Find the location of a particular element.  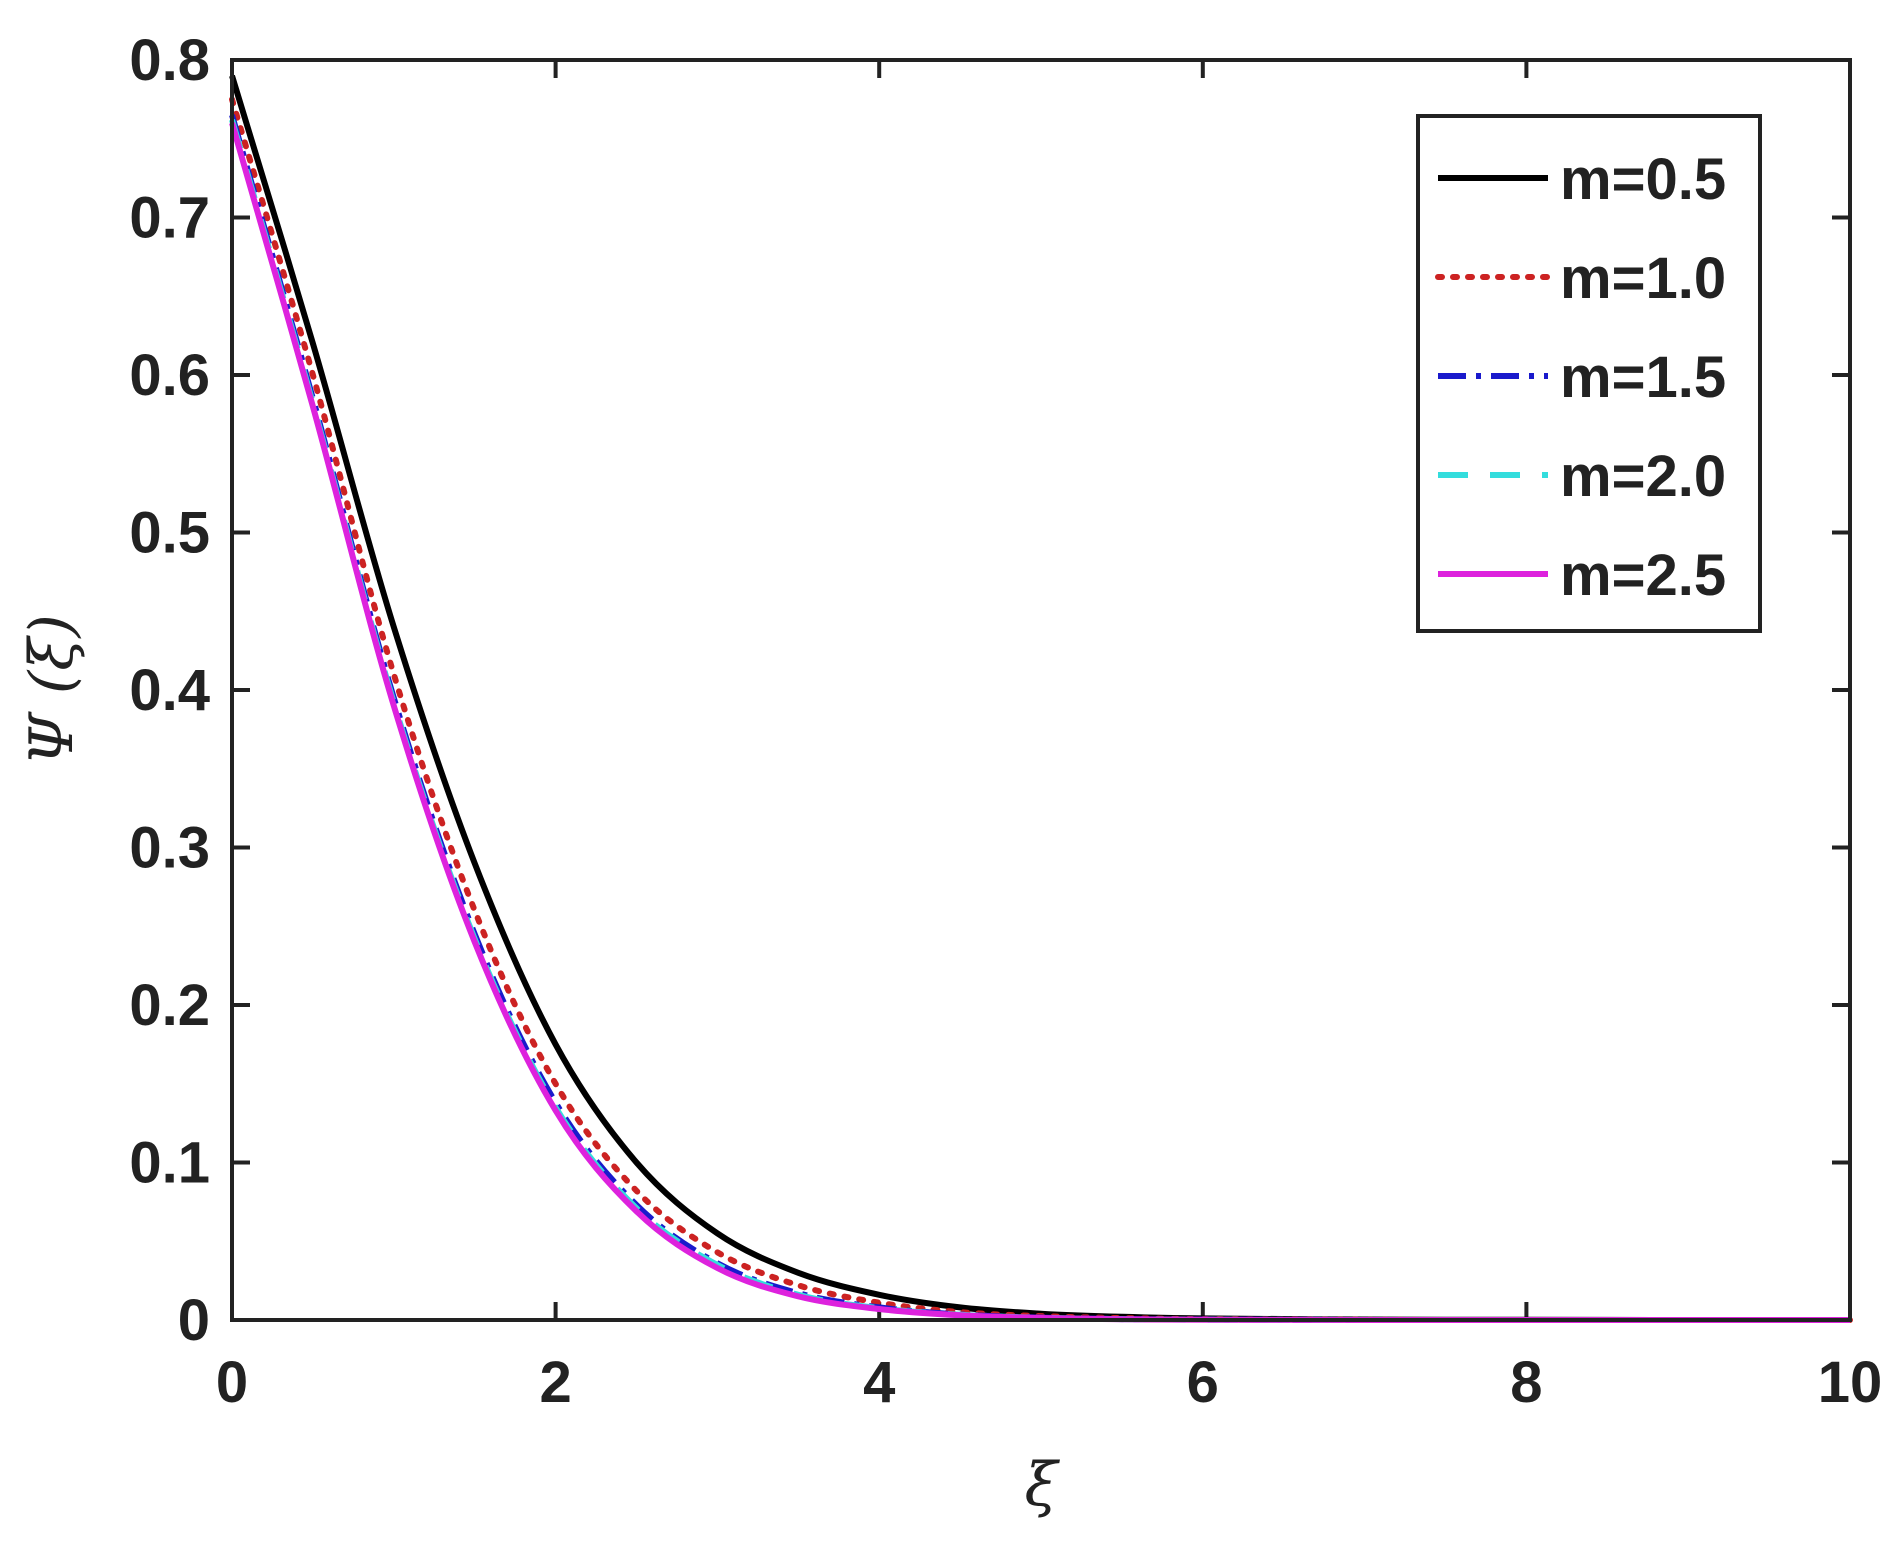

legend-entries: m=0.5 m=1.0 m=1.5 m=2.0 m=2.5 is located at coordinates (1580, 377).